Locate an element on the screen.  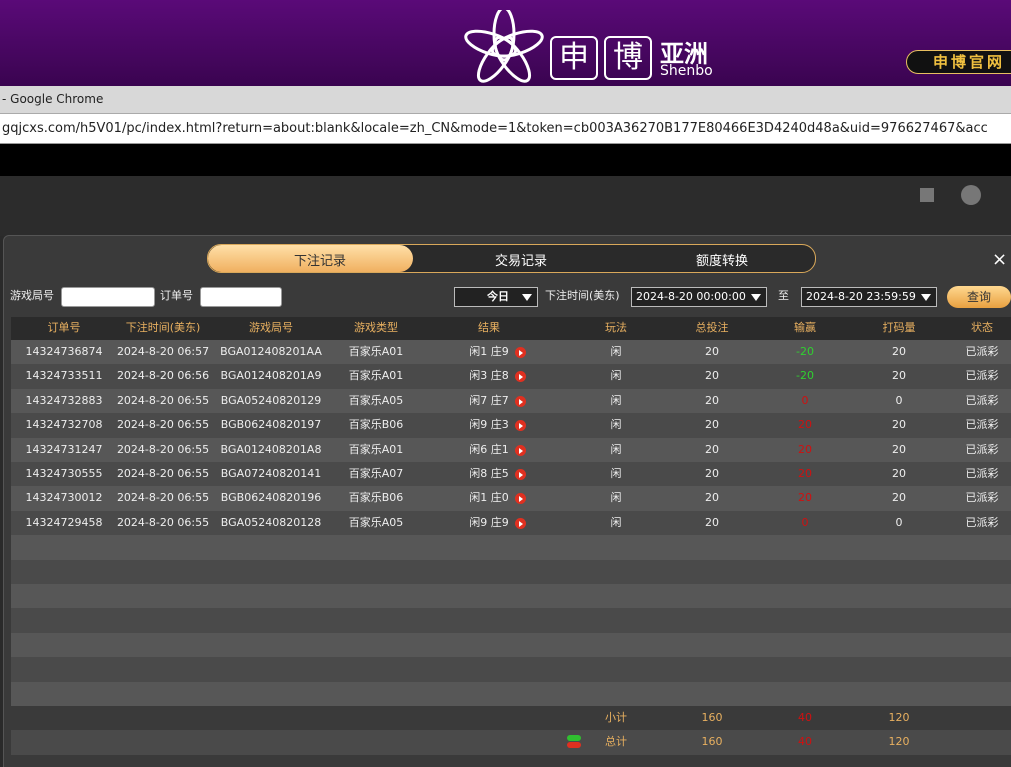
logo-flower is located at coordinates (504, 46).